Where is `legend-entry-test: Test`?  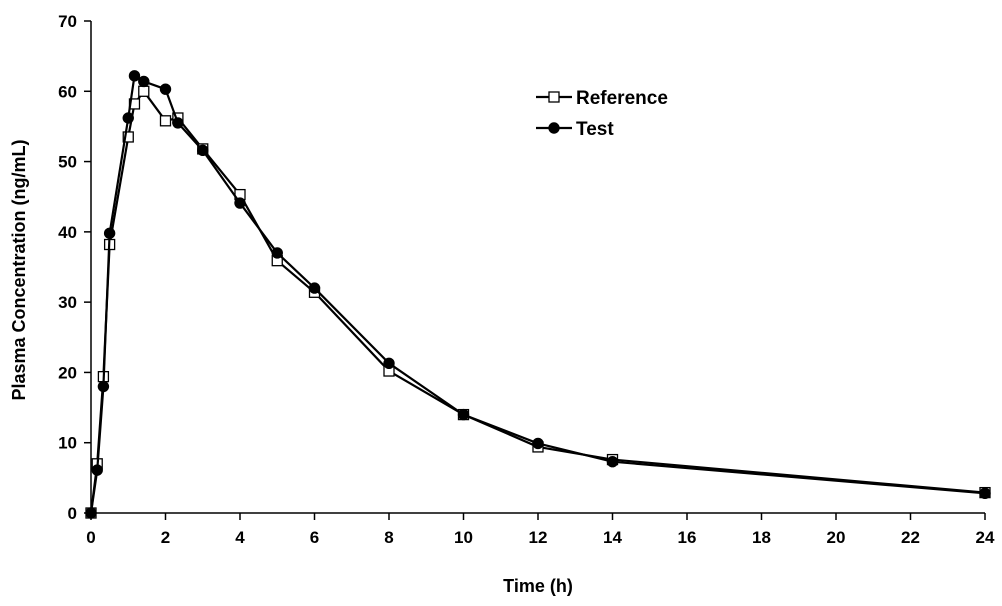
legend-entry-test: Test is located at coordinates (575, 129).